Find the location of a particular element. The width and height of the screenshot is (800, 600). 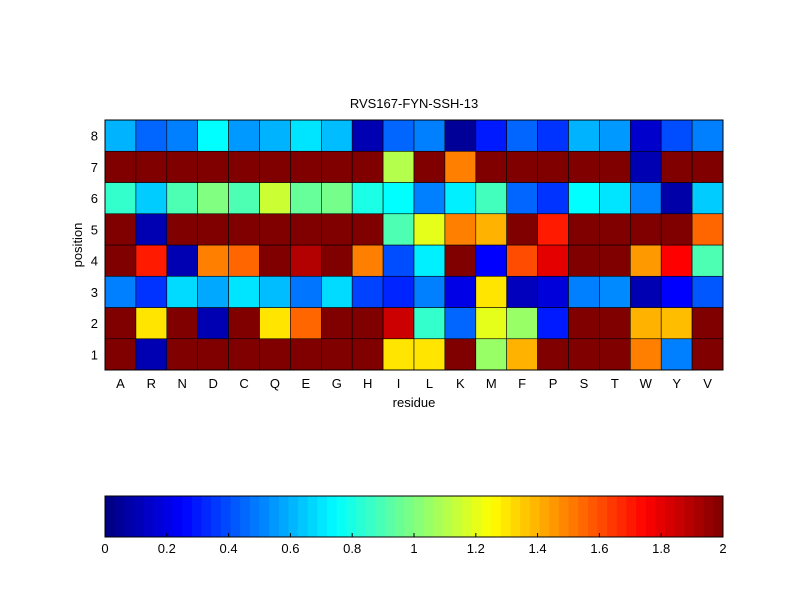

y-tick-label: 5 is located at coordinates (94, 229).